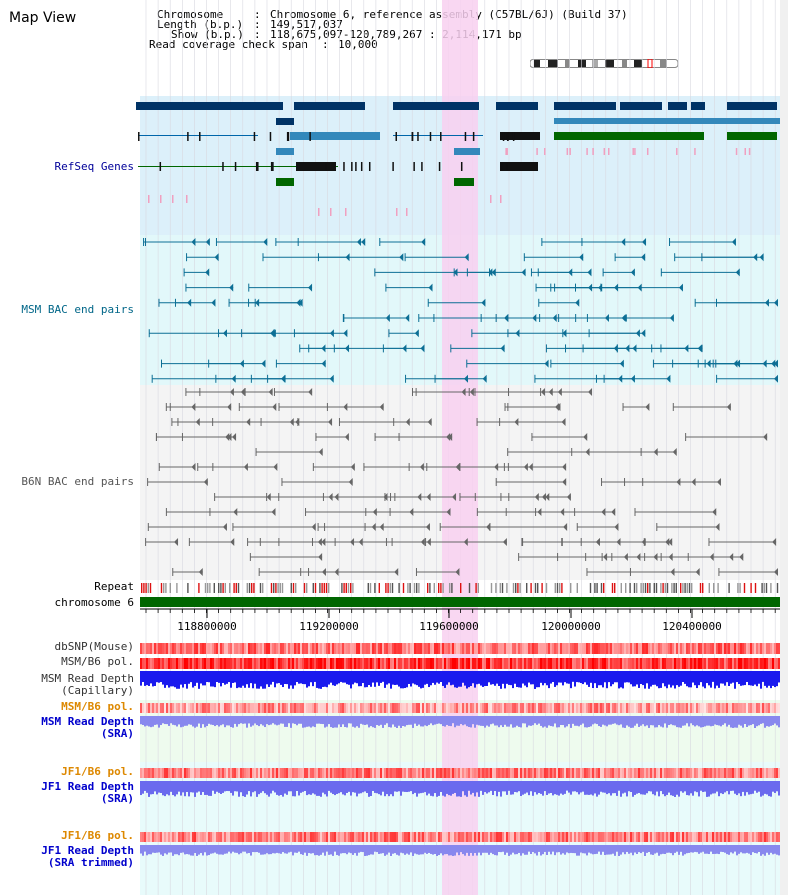 This screenshot has height=895, width=800. What do you see at coordinates (114, 586) in the screenshot?
I see `repeat-label: Repeat` at bounding box center [114, 586].